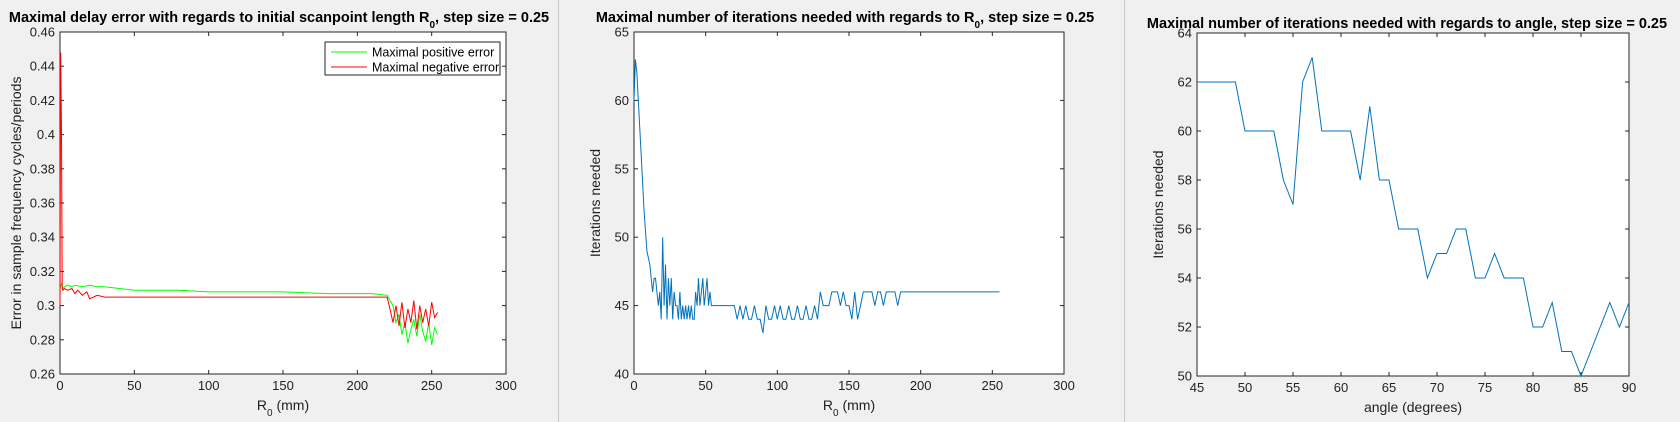 The height and width of the screenshot is (422, 1680). What do you see at coordinates (435, 68) in the screenshot?
I see `legend-entry-2: Maximal negative error` at bounding box center [435, 68].